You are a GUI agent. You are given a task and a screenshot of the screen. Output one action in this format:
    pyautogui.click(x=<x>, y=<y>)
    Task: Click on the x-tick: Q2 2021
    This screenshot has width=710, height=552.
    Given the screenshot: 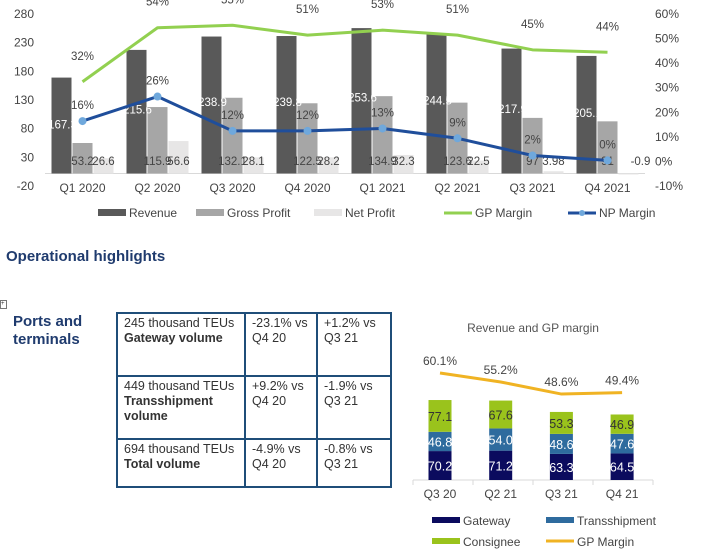 What is the action you would take?
    pyautogui.click(x=457, y=188)
    